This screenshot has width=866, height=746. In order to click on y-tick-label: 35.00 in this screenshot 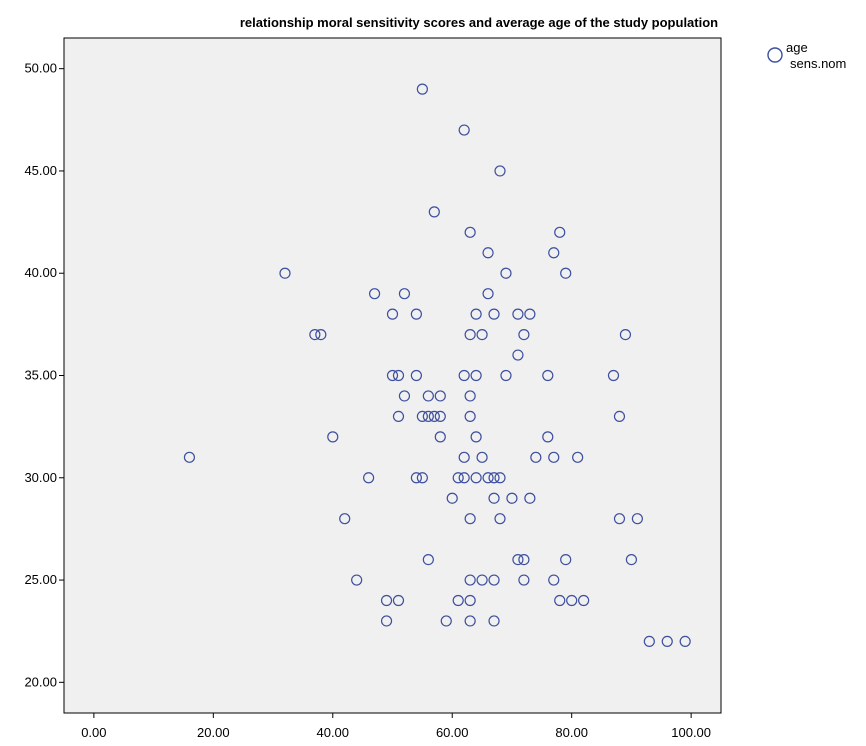, I will do `click(40, 375)`.